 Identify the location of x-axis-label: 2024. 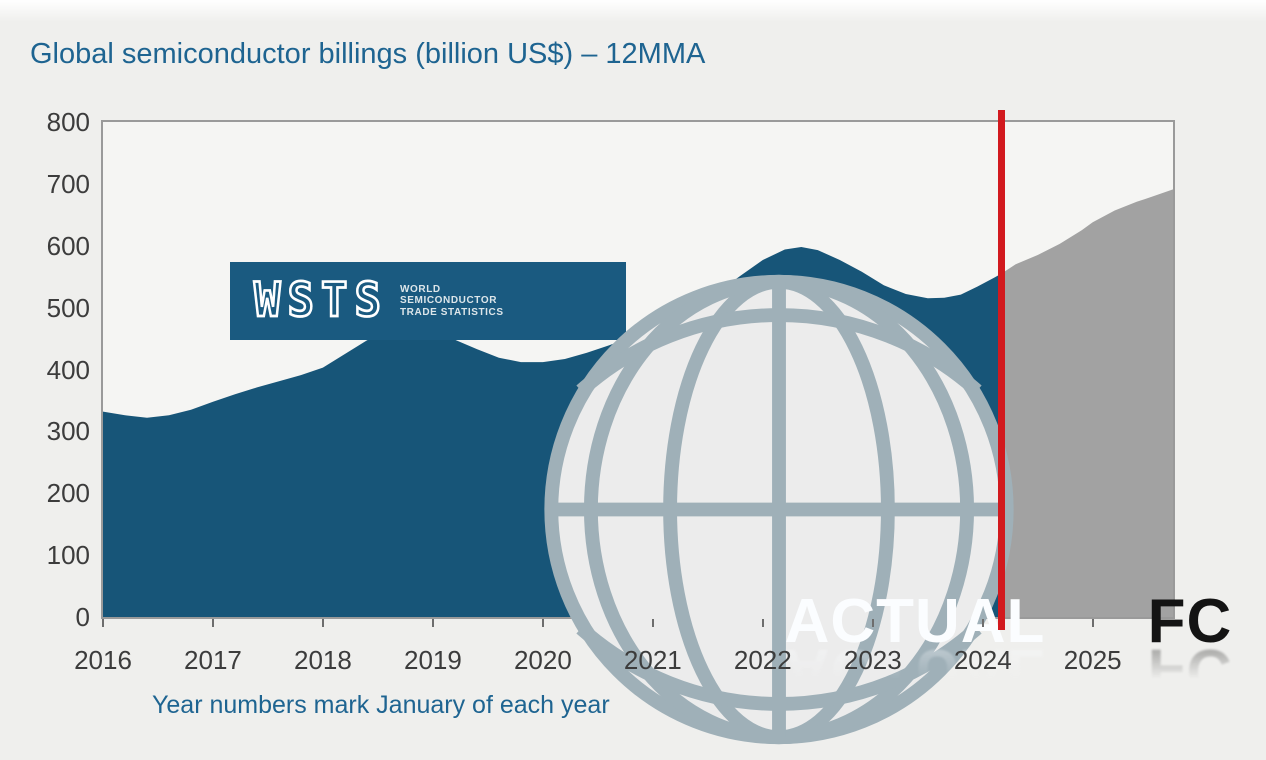
(982, 660).